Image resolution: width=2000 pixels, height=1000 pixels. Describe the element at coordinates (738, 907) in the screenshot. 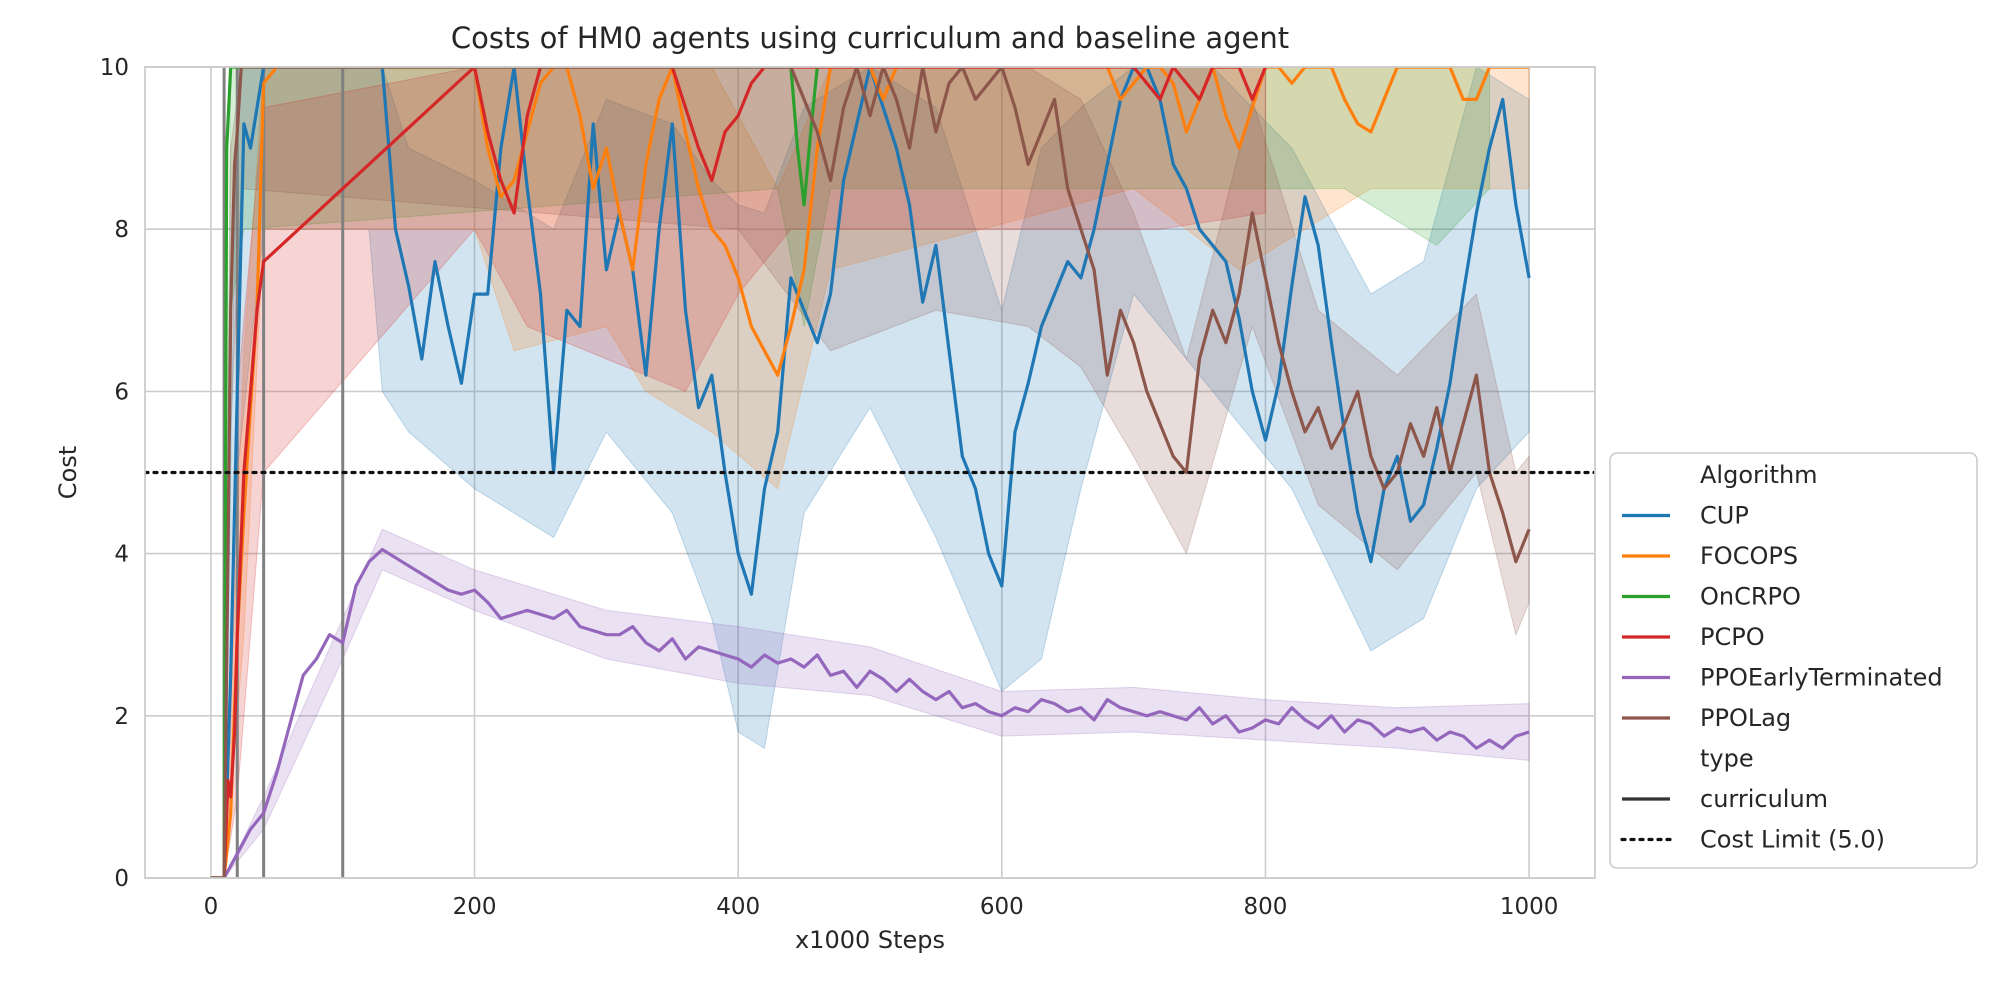

I see `x-tick-label: 400` at that location.